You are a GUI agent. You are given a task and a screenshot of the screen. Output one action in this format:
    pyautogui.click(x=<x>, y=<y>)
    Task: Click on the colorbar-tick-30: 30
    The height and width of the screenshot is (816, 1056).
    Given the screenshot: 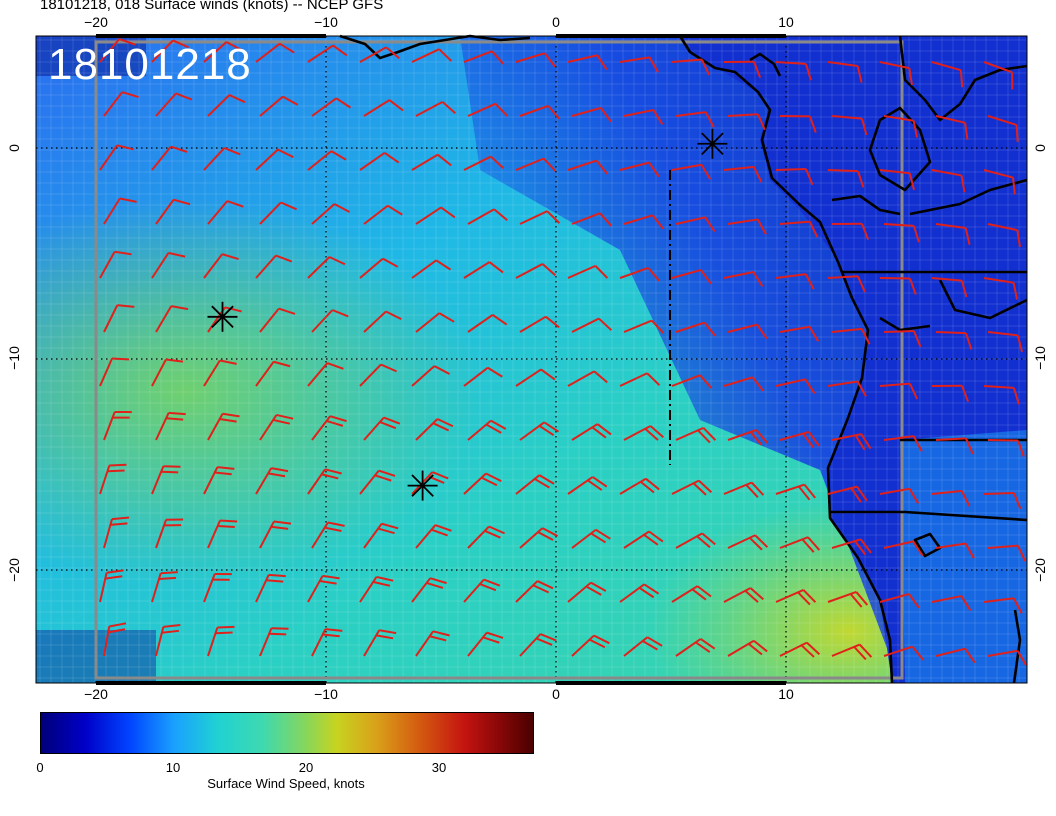 What is the action you would take?
    pyautogui.click(x=439, y=767)
    